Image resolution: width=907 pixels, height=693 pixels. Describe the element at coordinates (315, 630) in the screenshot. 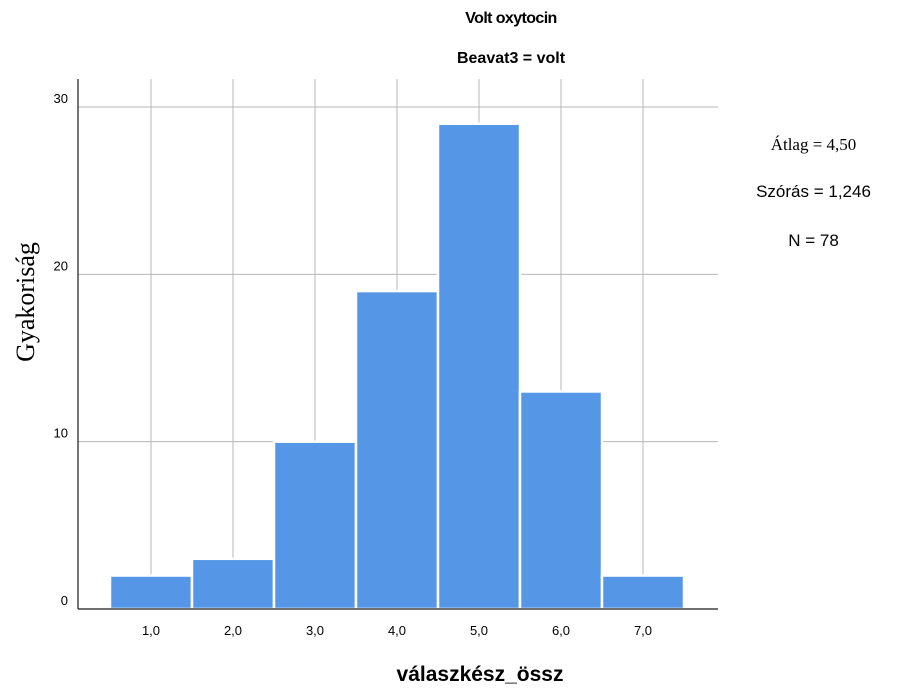

I see `x-tick-label: 3,0` at that location.